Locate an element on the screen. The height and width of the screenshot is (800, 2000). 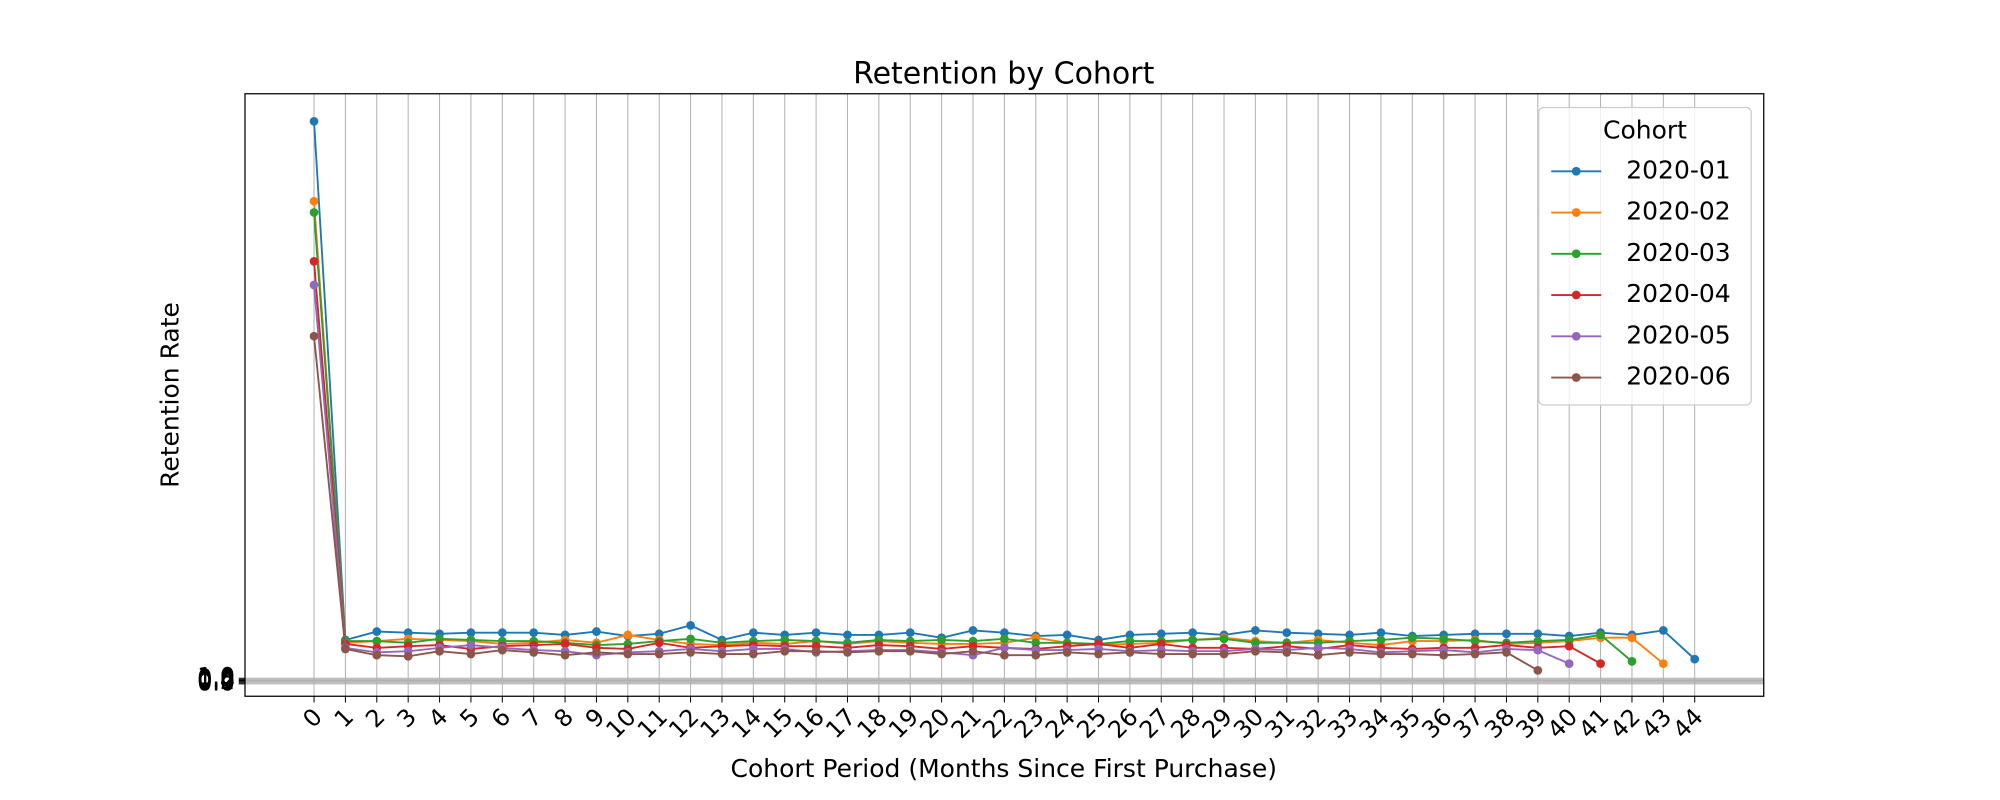
legend-box is located at coordinates (1645, 256).